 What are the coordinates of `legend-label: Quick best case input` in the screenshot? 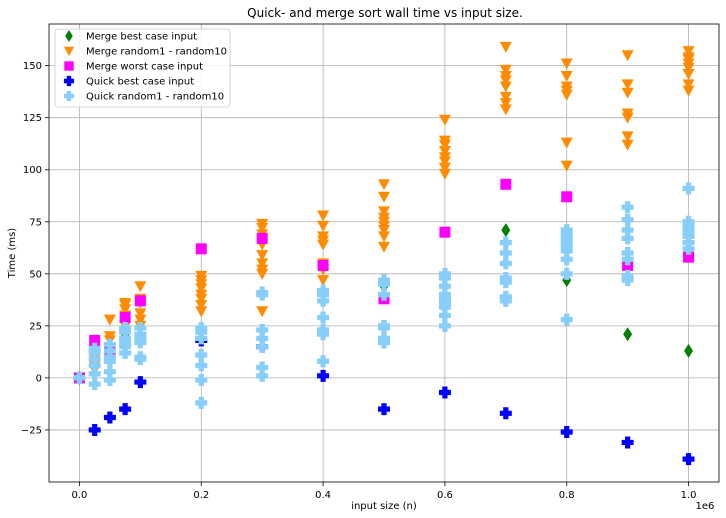 It's located at (140, 82).